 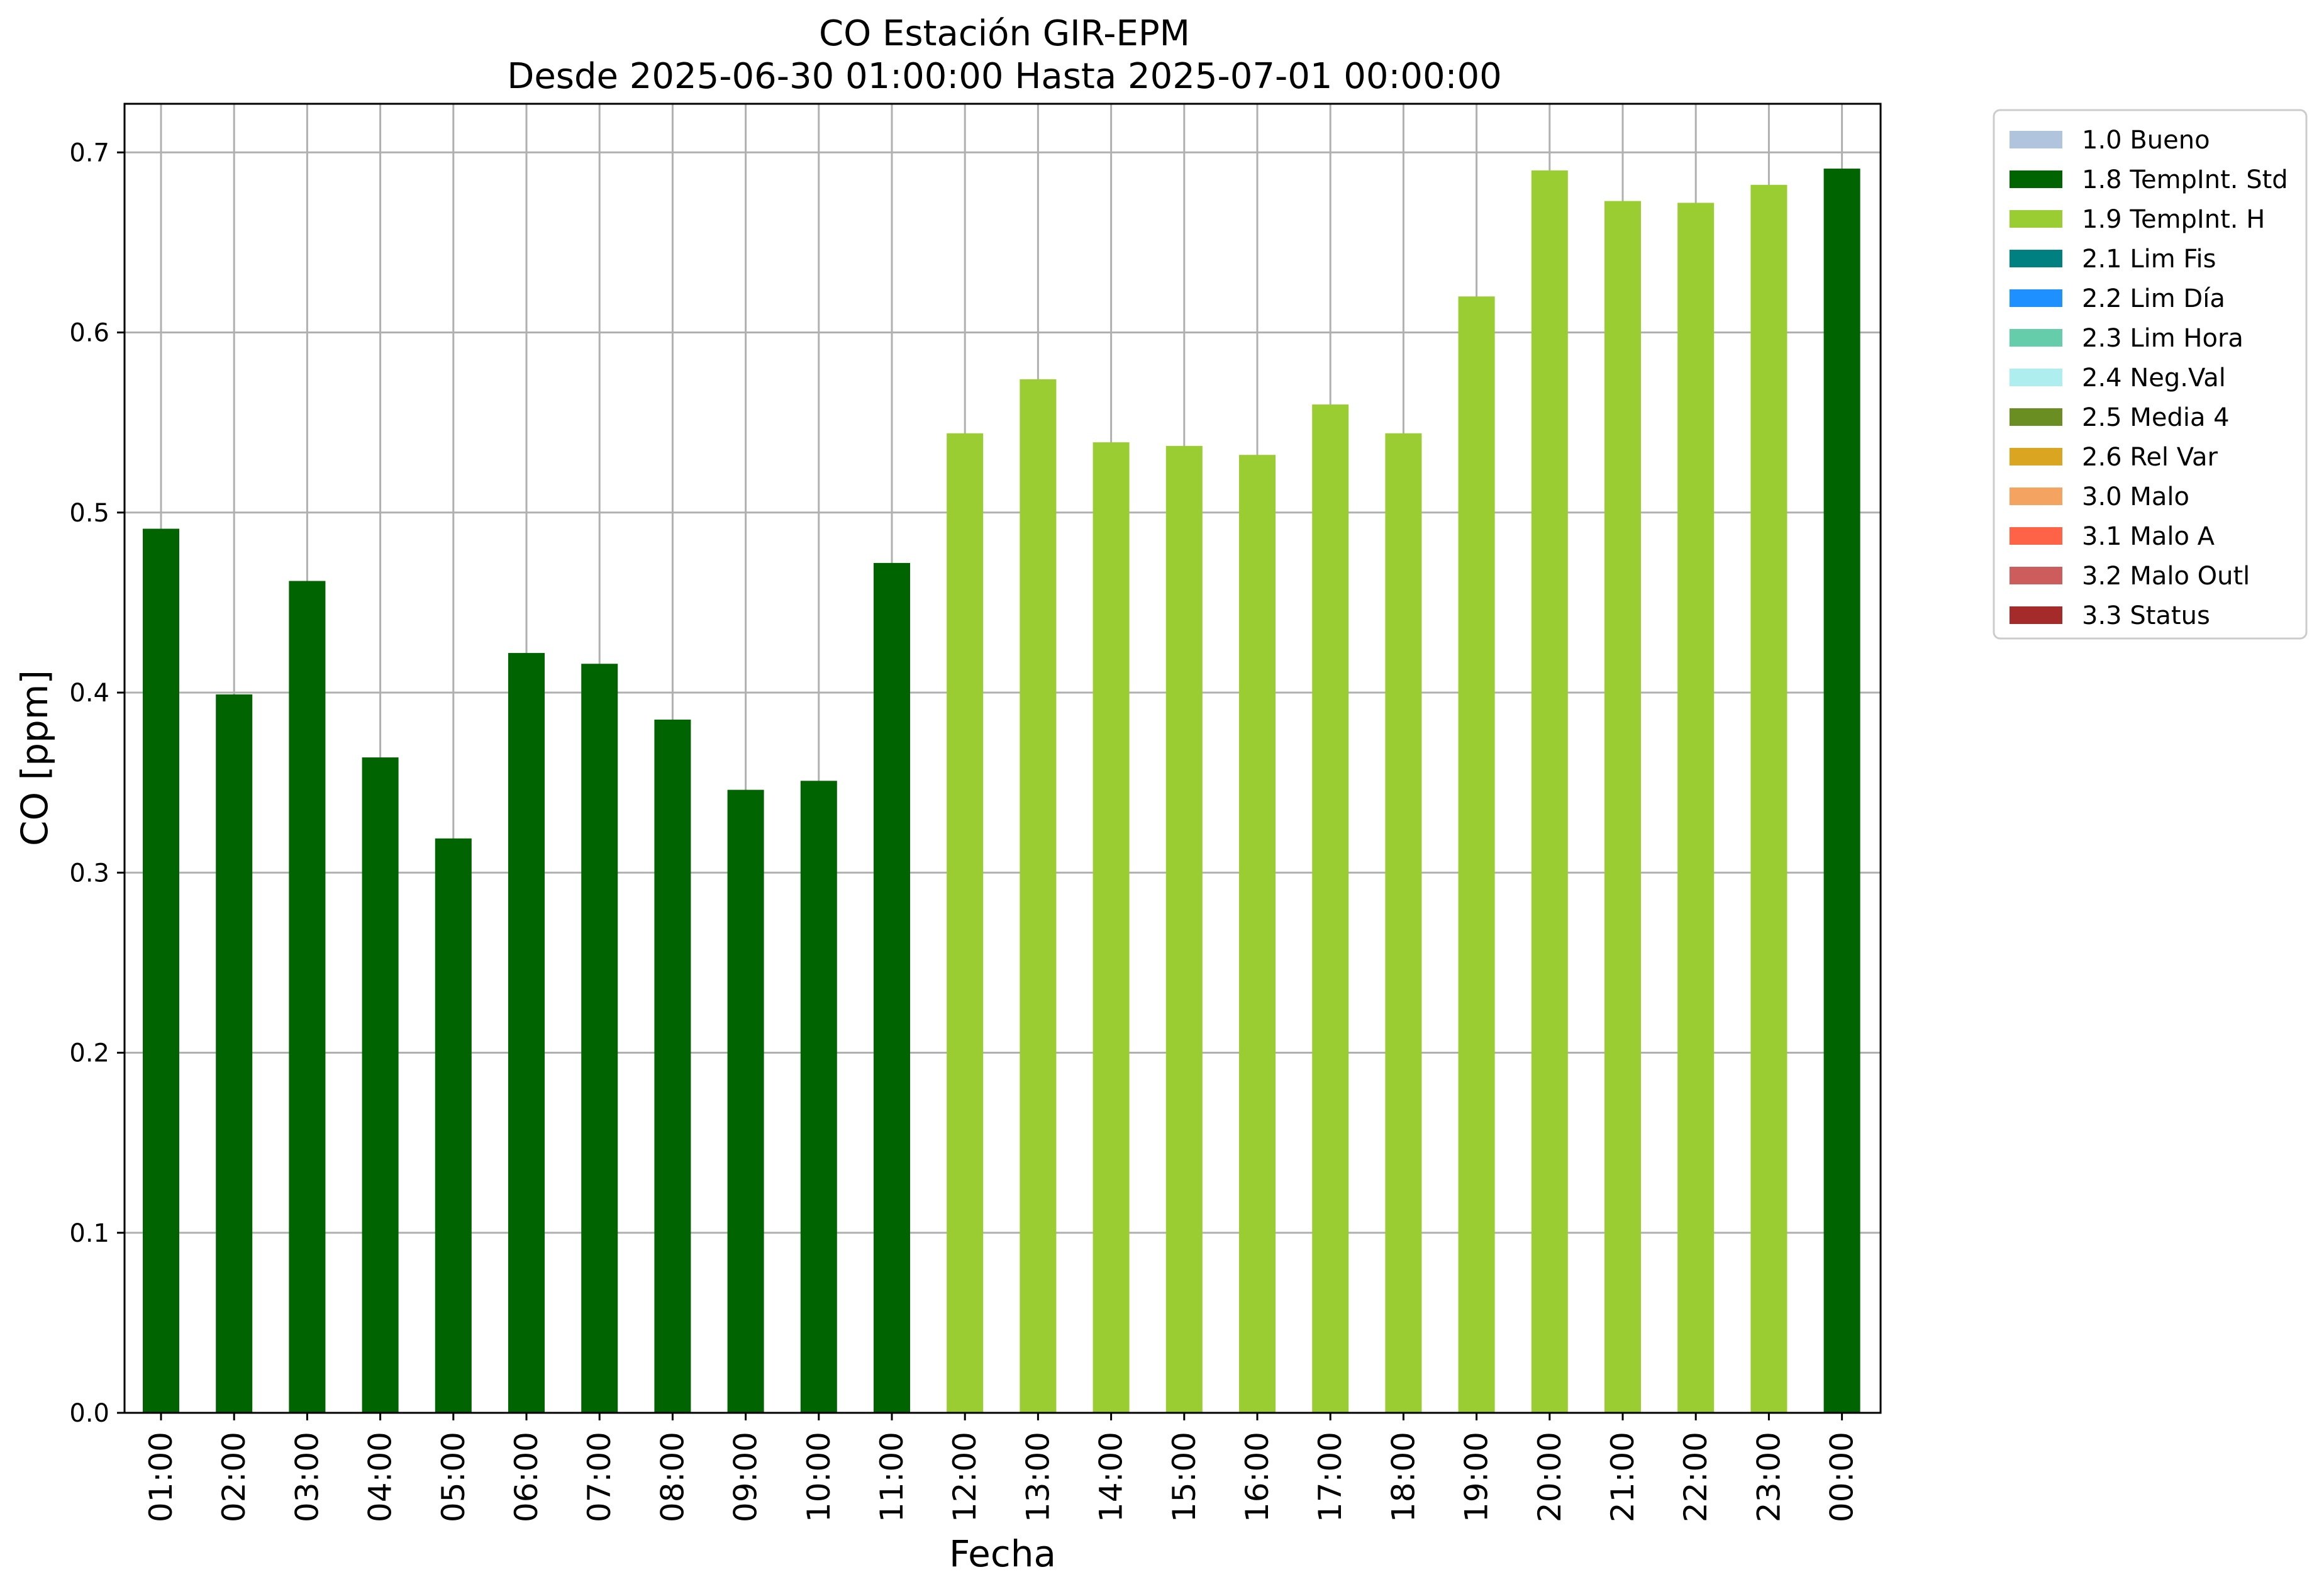 I want to click on legend-label: 1.8 TempInt. Std, so click(x=2185, y=179).